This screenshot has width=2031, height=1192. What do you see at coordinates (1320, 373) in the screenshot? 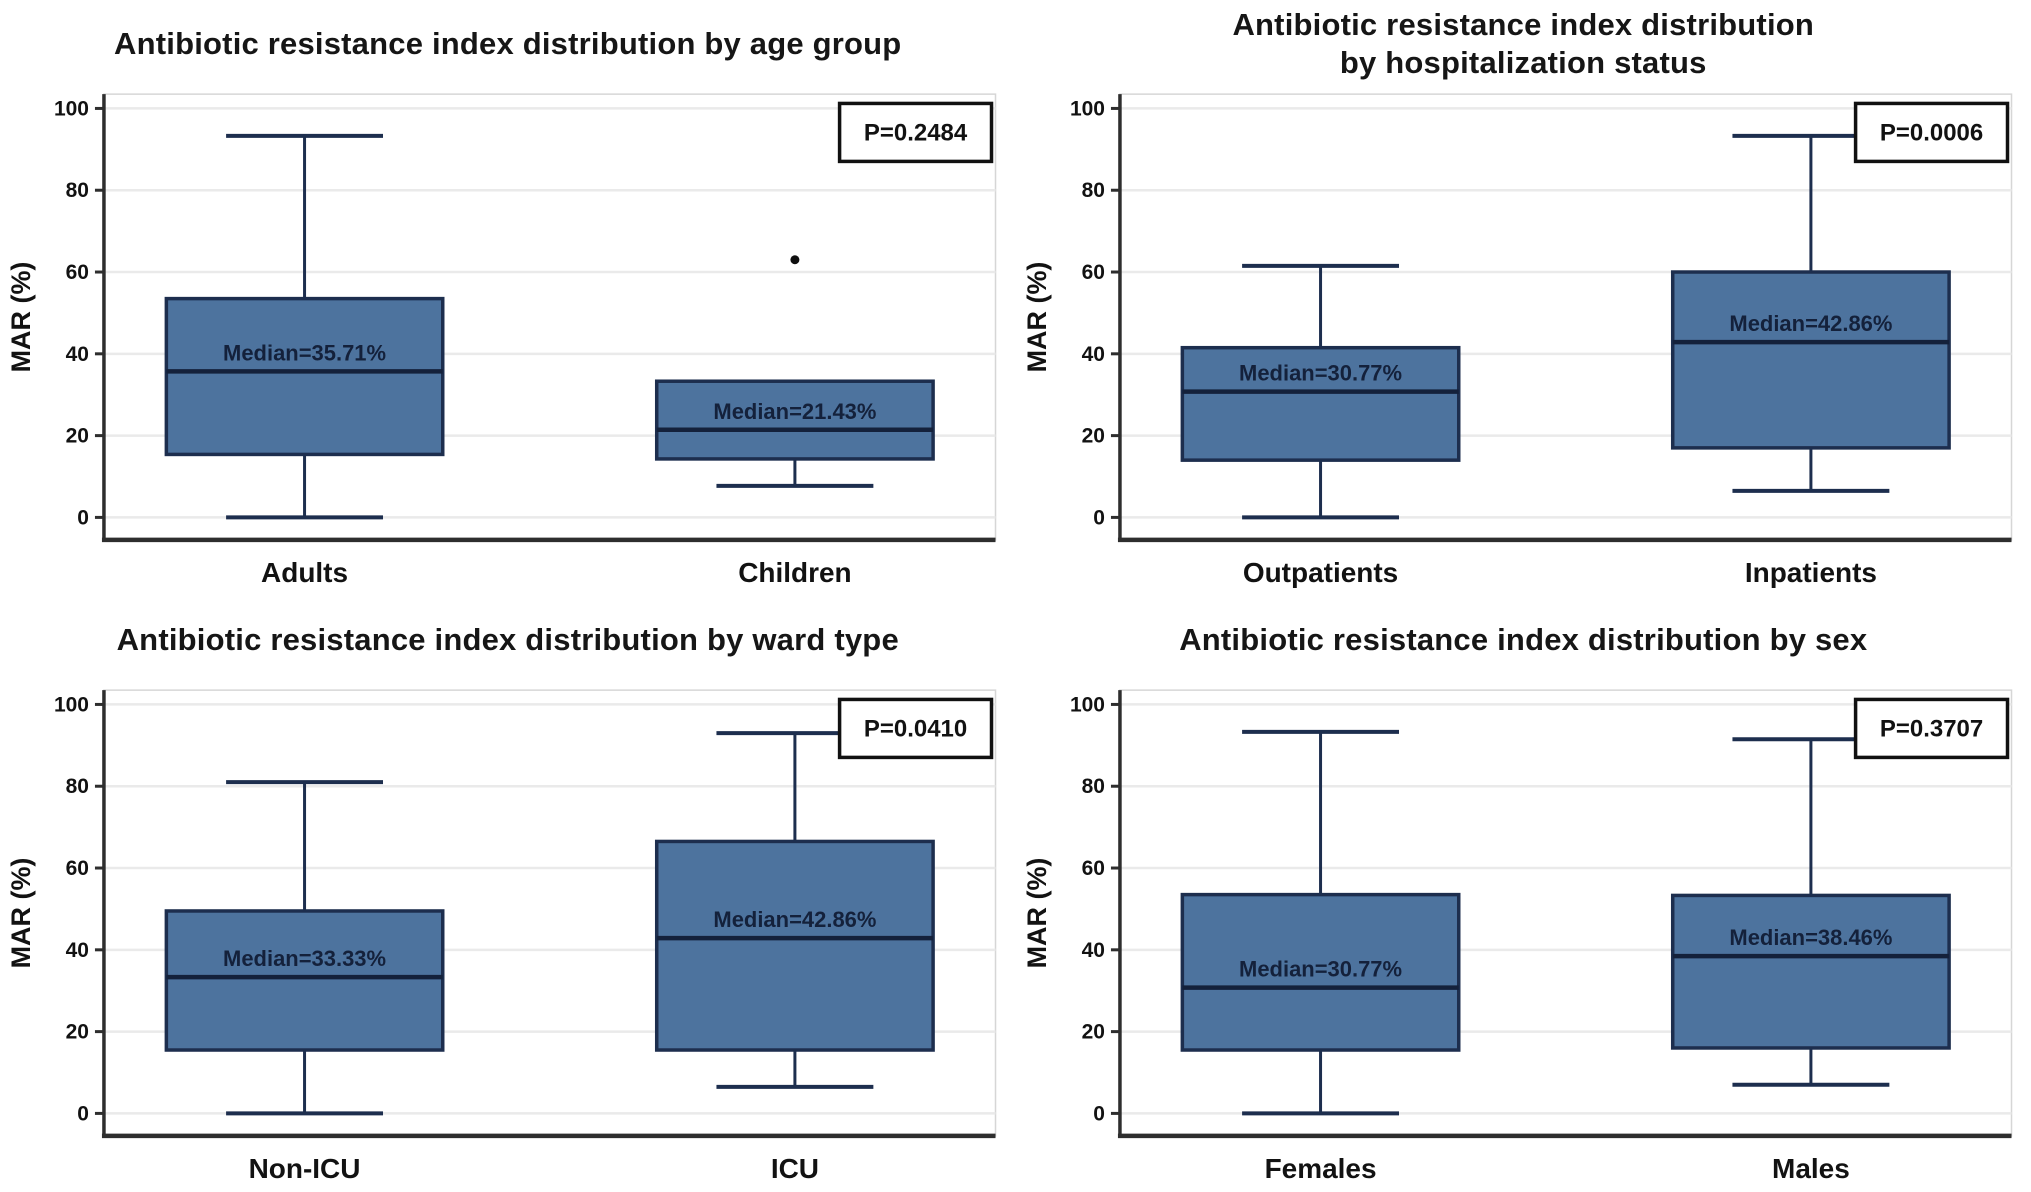
I see `median-label-outpatients: Median=30.77%` at bounding box center [1320, 373].